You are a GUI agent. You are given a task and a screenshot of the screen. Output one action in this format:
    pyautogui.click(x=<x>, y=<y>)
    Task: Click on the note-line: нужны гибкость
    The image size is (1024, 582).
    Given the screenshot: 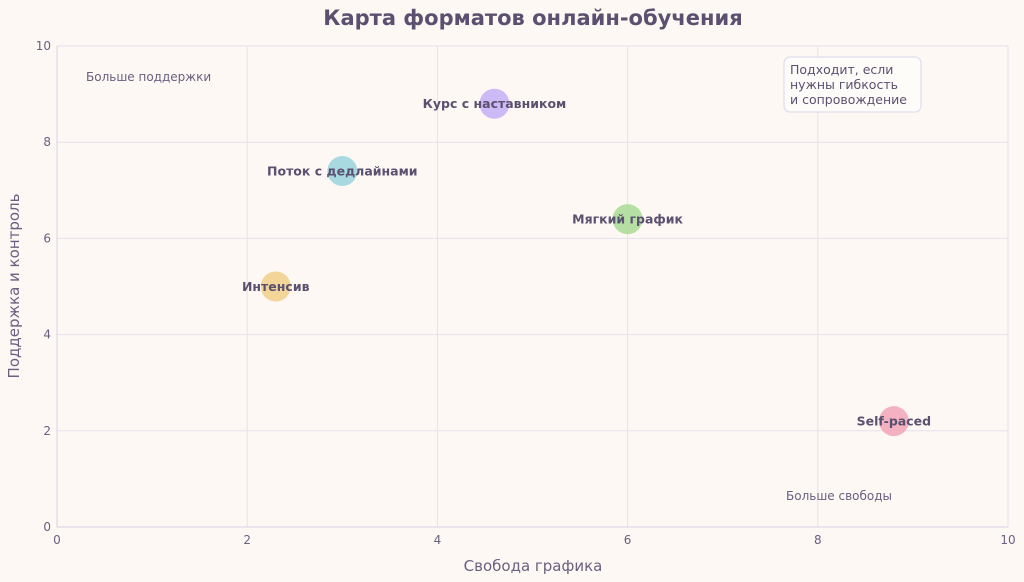 What is the action you would take?
    pyautogui.click(x=844, y=84)
    